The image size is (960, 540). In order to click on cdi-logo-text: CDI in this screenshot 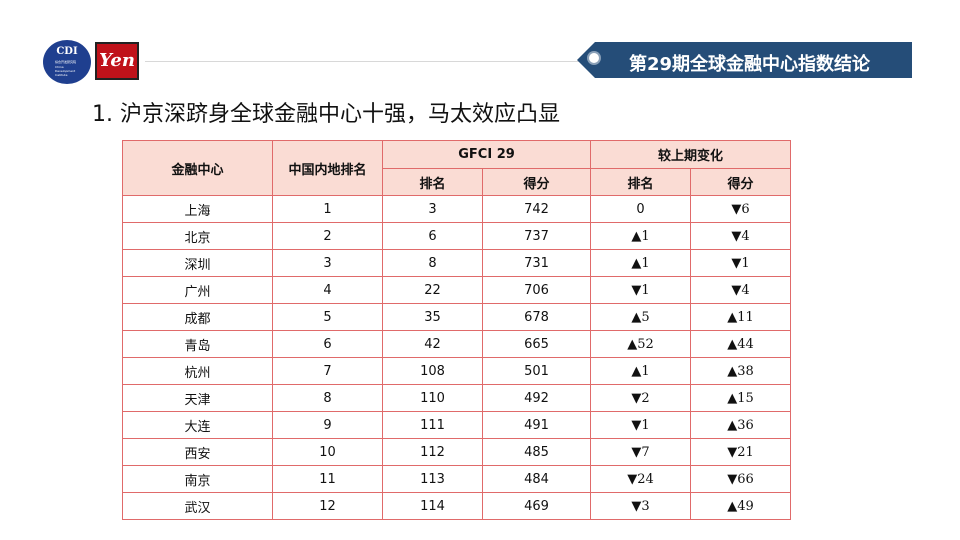, I will do `click(67, 51)`.